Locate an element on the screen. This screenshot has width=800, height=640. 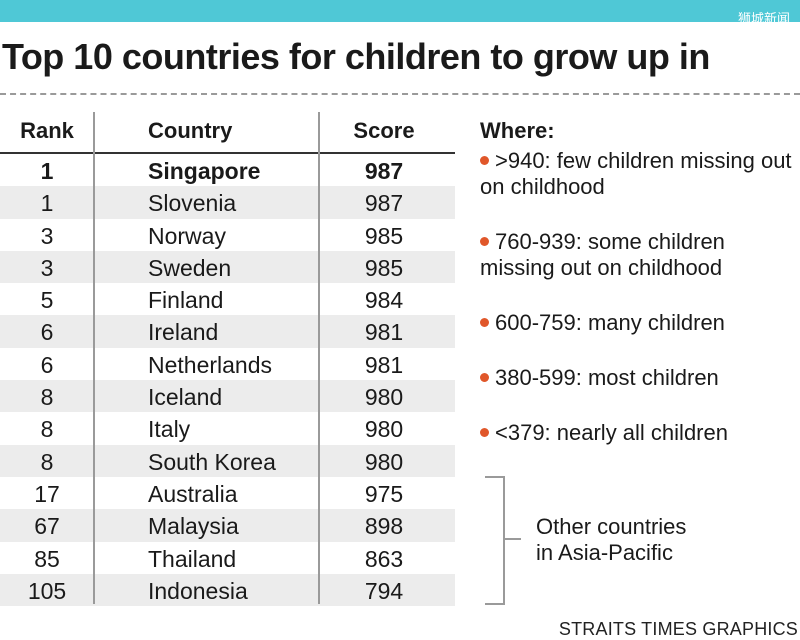
watermark: 狮城新闻 is located at coordinates (763, 19).